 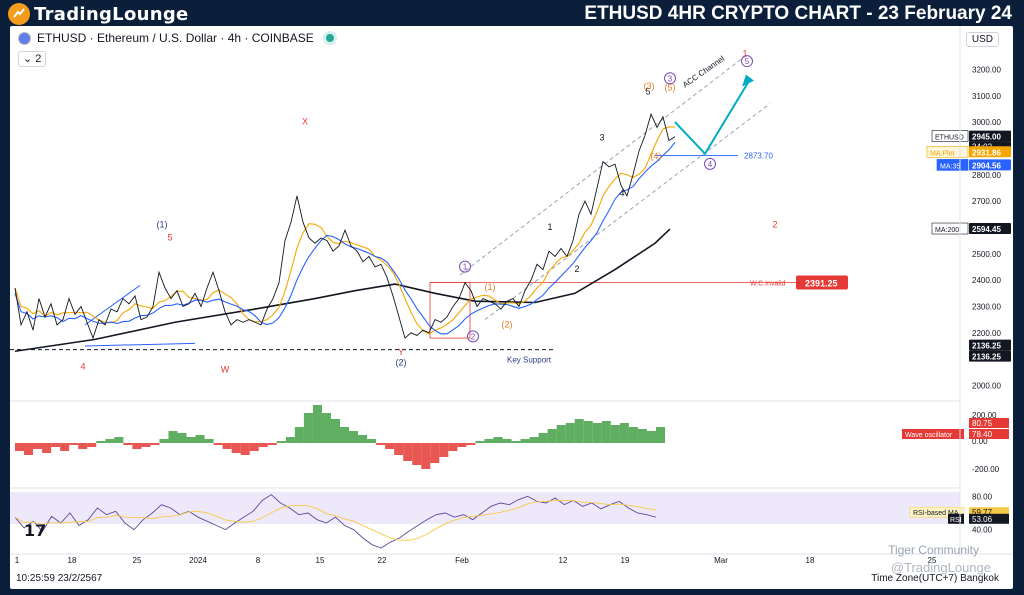 What do you see at coordinates (937, 512) in the screenshot?
I see `rsi-ma-name-box` at bounding box center [937, 512].